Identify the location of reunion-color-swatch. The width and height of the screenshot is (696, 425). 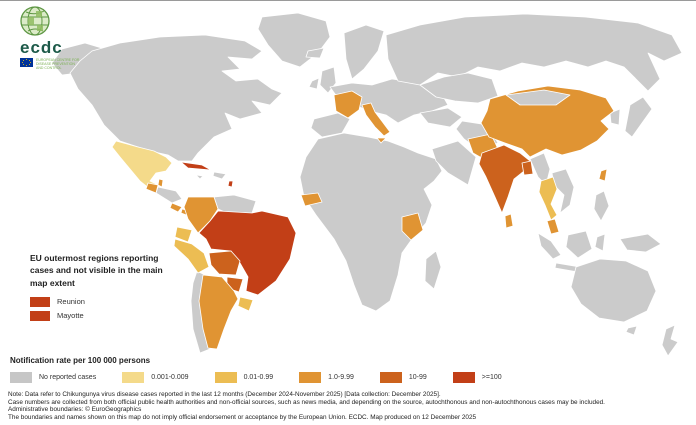
(40, 301).